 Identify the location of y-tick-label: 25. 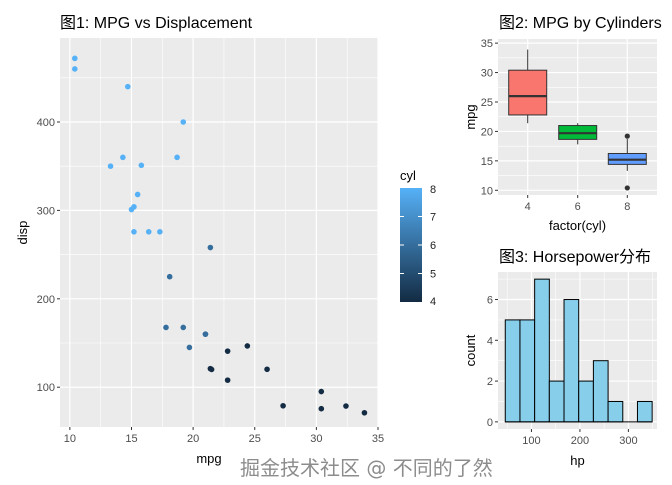
(487, 103).